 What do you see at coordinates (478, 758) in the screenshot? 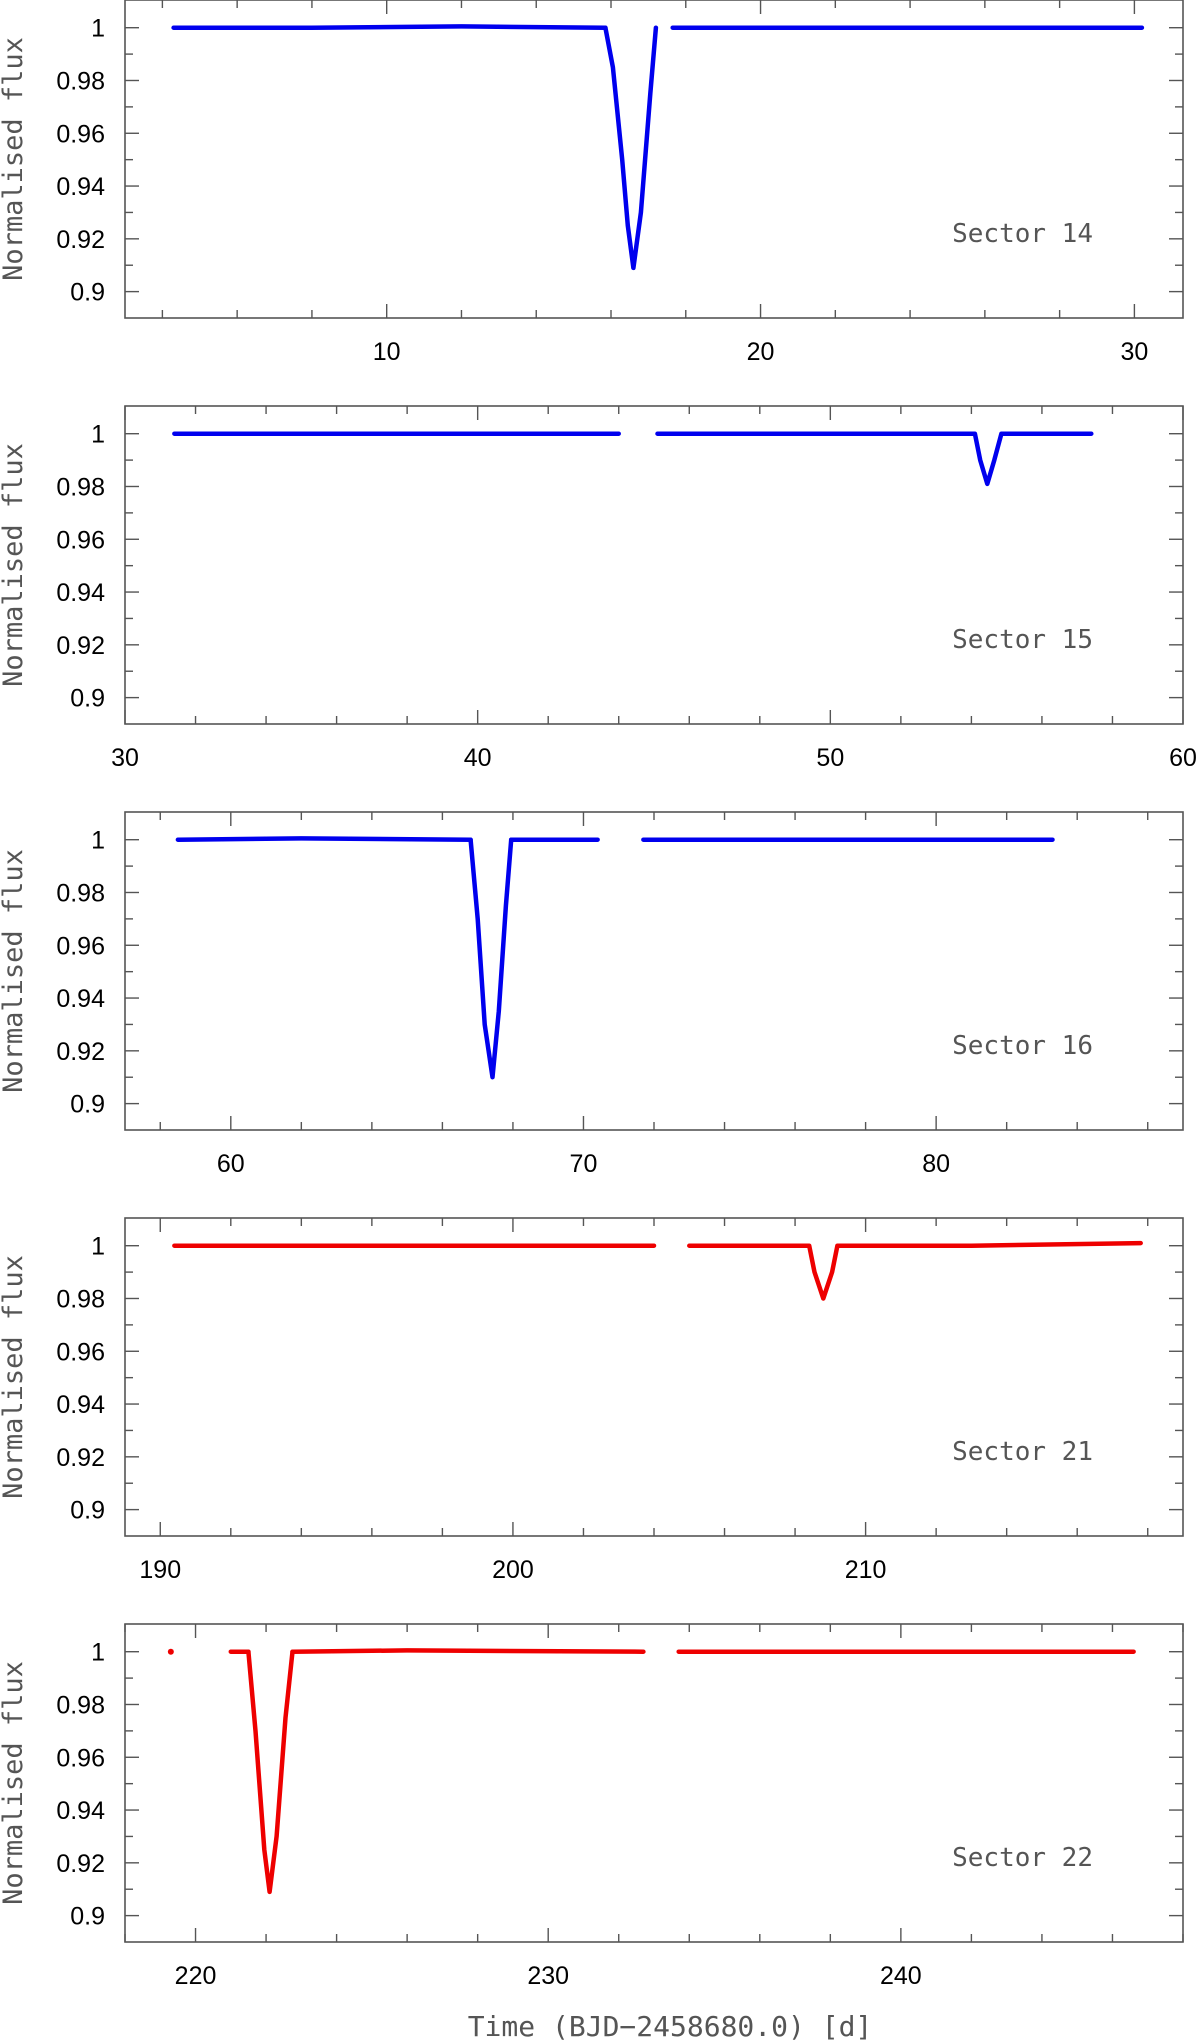
I see `x-tick-label: 40` at bounding box center [478, 758].